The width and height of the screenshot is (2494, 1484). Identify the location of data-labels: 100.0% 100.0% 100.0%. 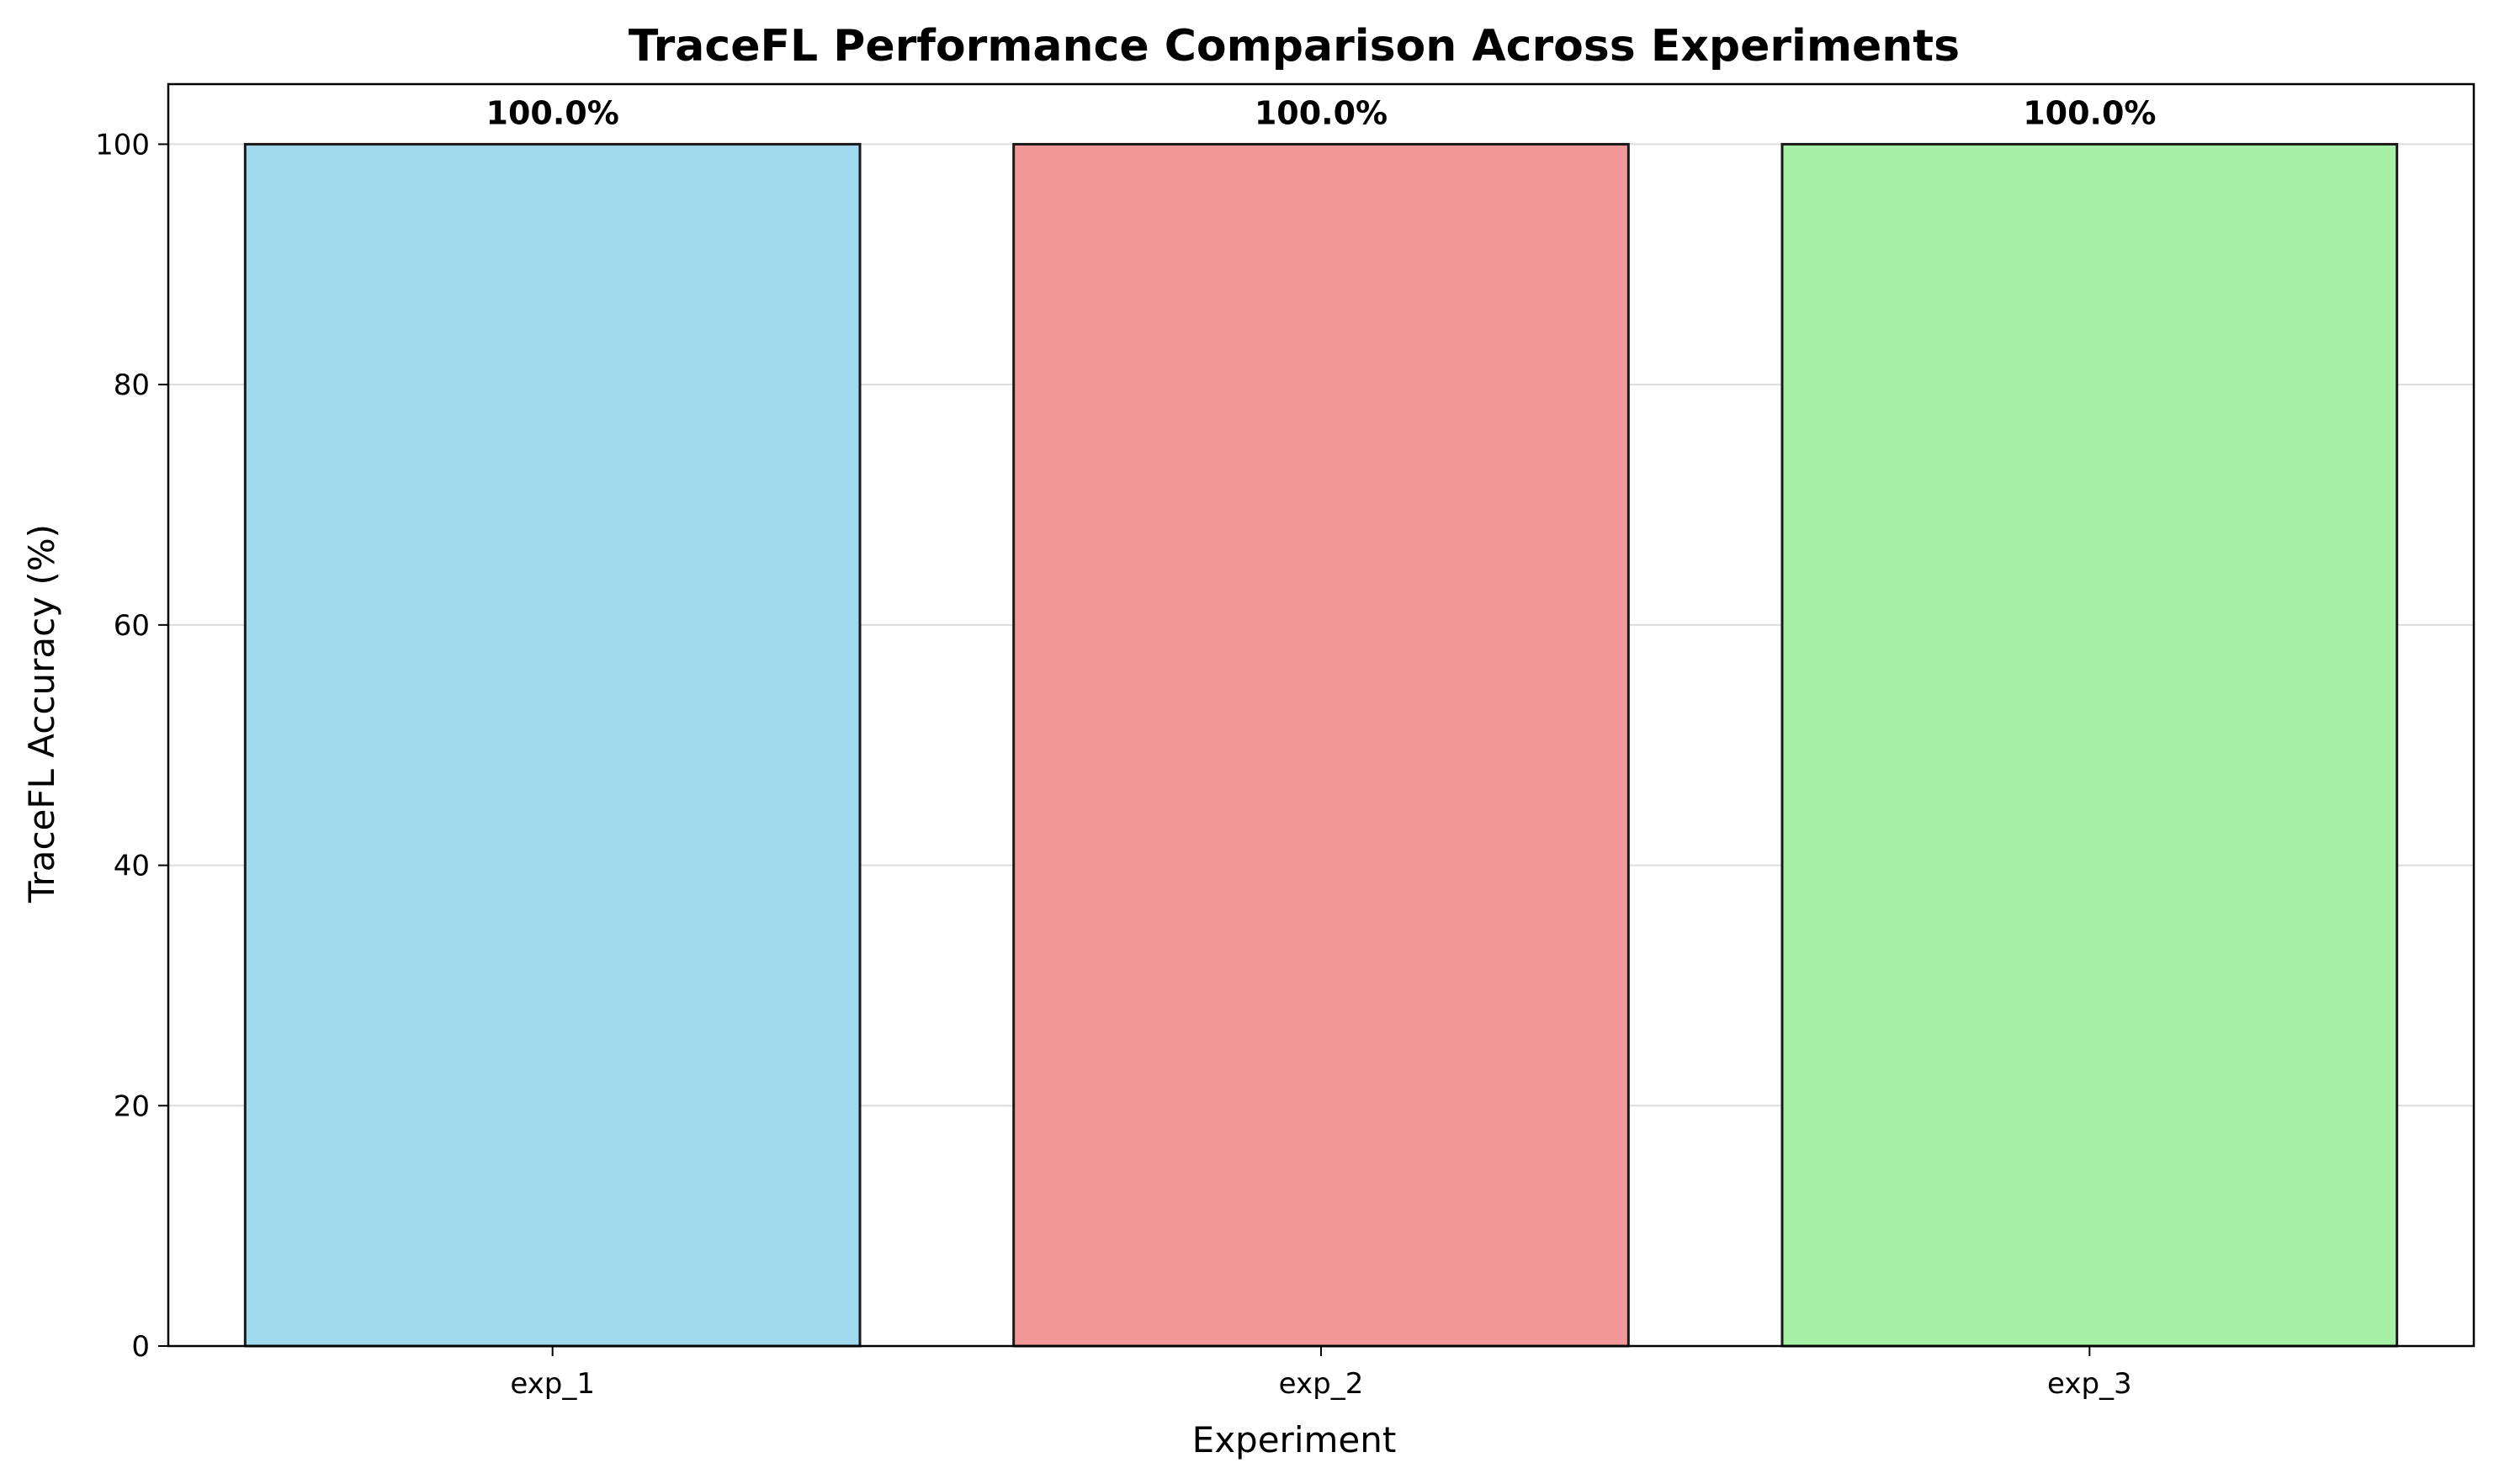
(1322, 112).